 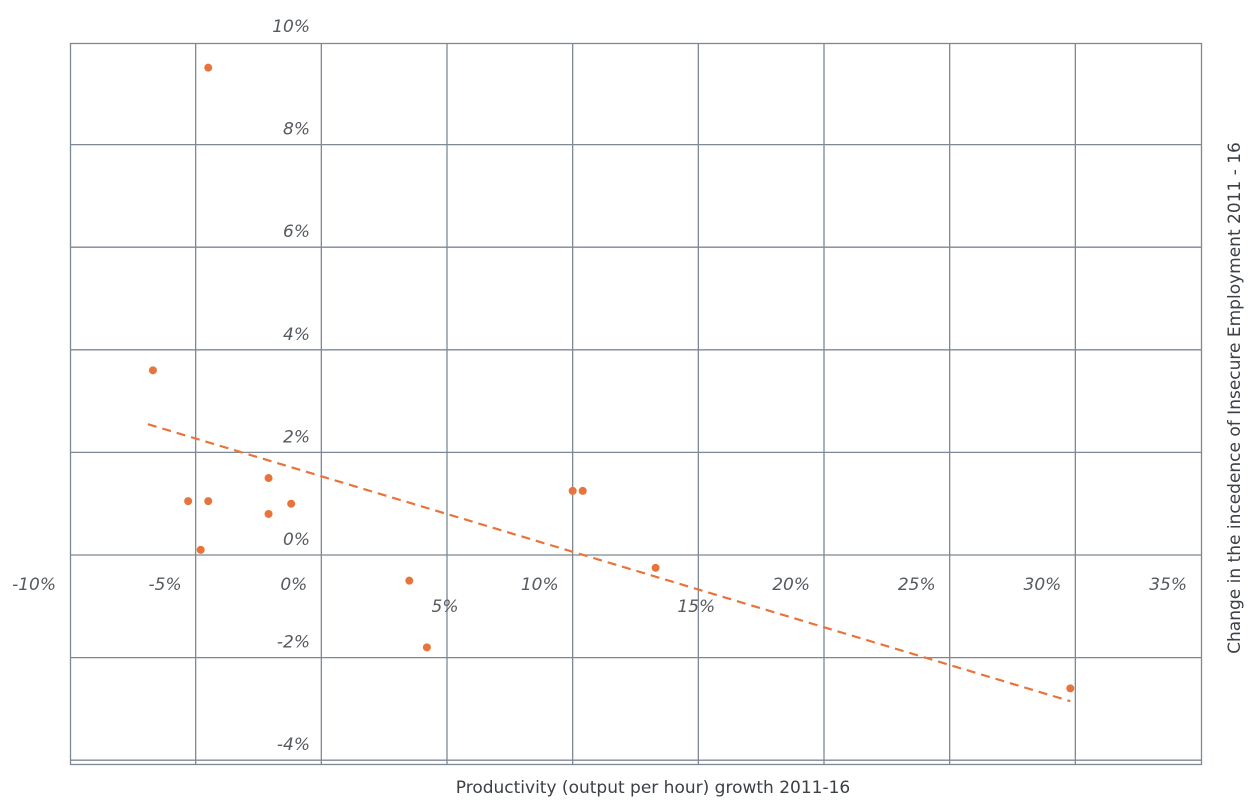 I want to click on y-tick-label: 4%, so click(x=296, y=335).